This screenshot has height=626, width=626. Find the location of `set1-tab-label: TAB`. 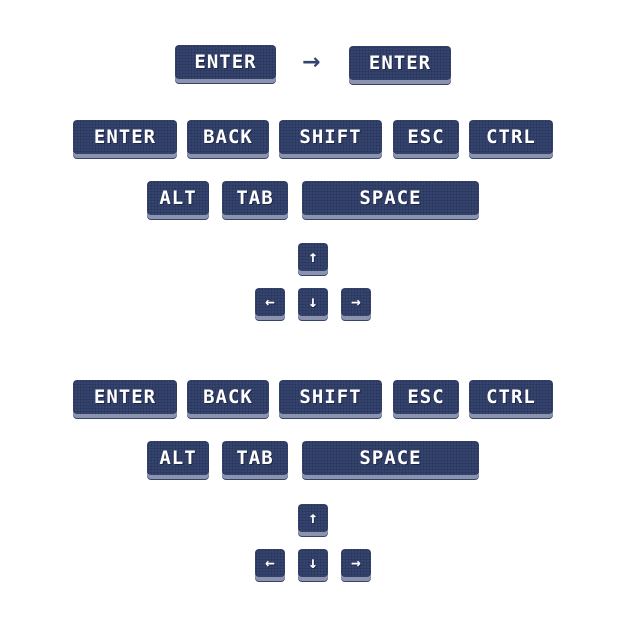

set1-tab-label: TAB is located at coordinates (255, 197).